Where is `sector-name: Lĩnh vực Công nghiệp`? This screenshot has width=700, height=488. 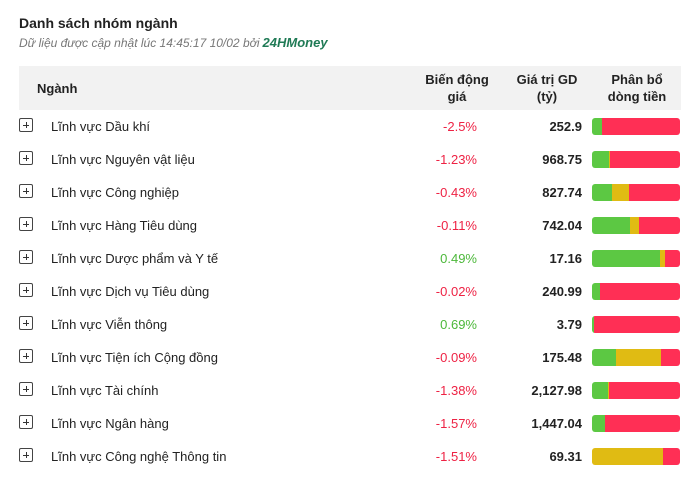 sector-name: Lĩnh vực Công nghiệp is located at coordinates (115, 192).